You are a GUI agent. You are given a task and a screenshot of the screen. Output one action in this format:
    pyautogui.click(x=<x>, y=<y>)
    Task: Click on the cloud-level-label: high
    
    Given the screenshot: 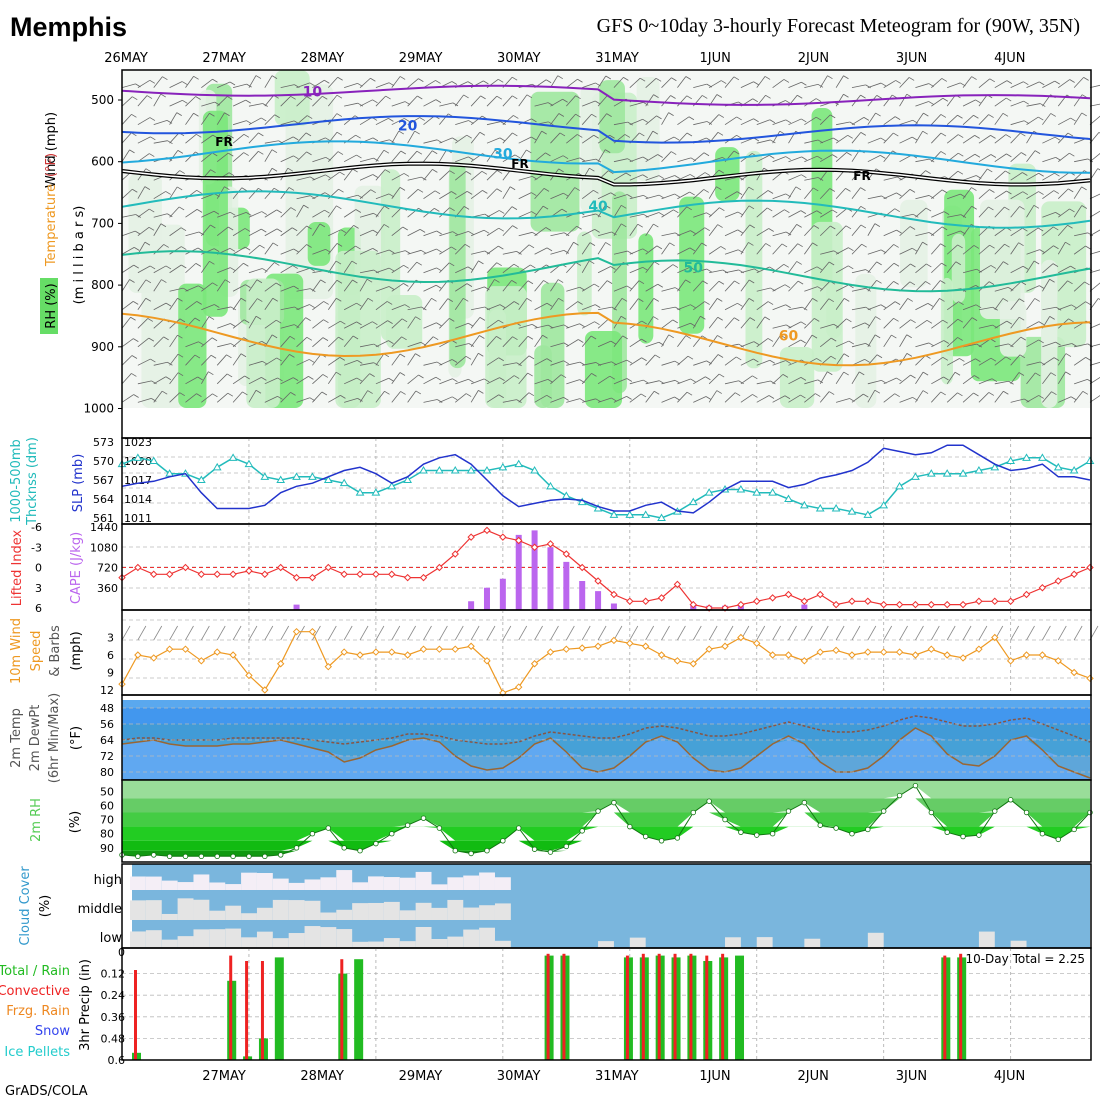 What is the action you would take?
    pyautogui.click(x=108, y=880)
    